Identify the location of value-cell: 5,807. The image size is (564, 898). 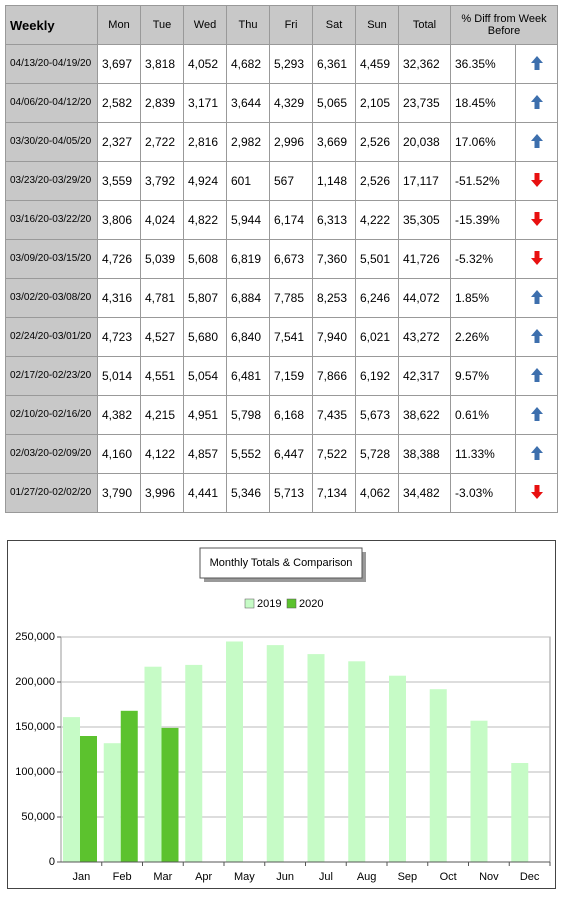
(205, 298).